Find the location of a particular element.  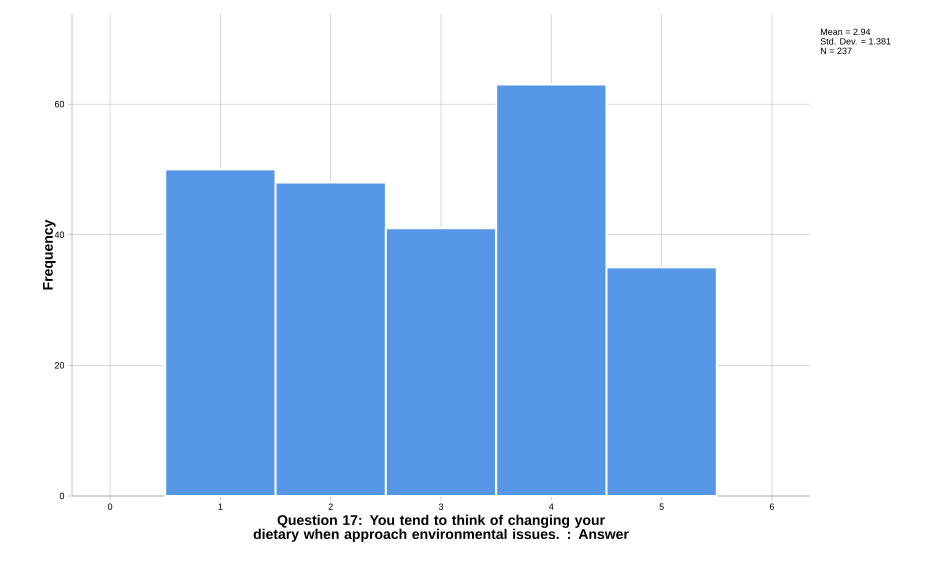

y-tick-label: 40 is located at coordinates (59, 235).